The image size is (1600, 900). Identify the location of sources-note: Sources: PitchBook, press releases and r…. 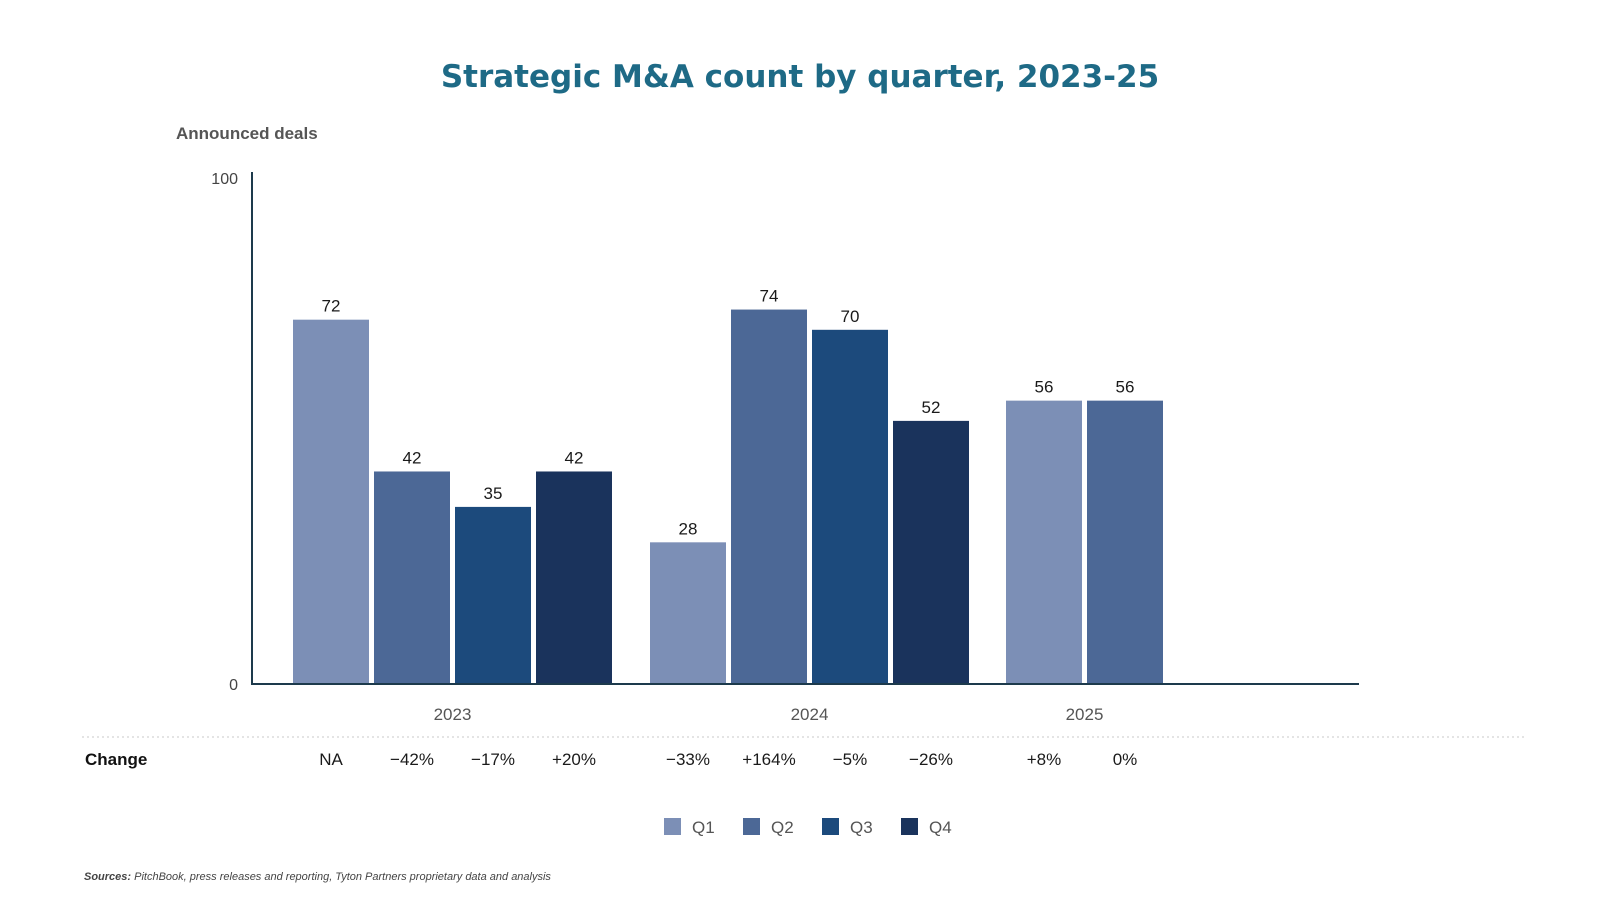
(317, 877).